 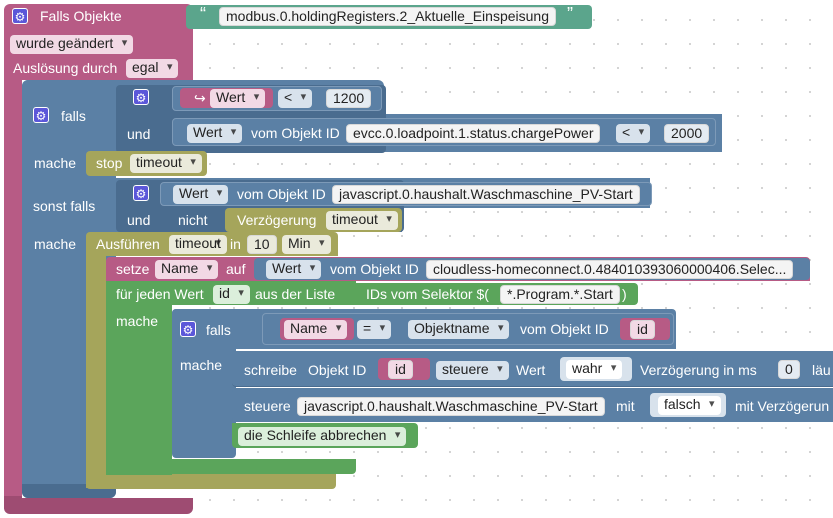 What do you see at coordinates (472, 370) in the screenshot?
I see `schreibe-steuere-dropdown: steuere` at bounding box center [472, 370].